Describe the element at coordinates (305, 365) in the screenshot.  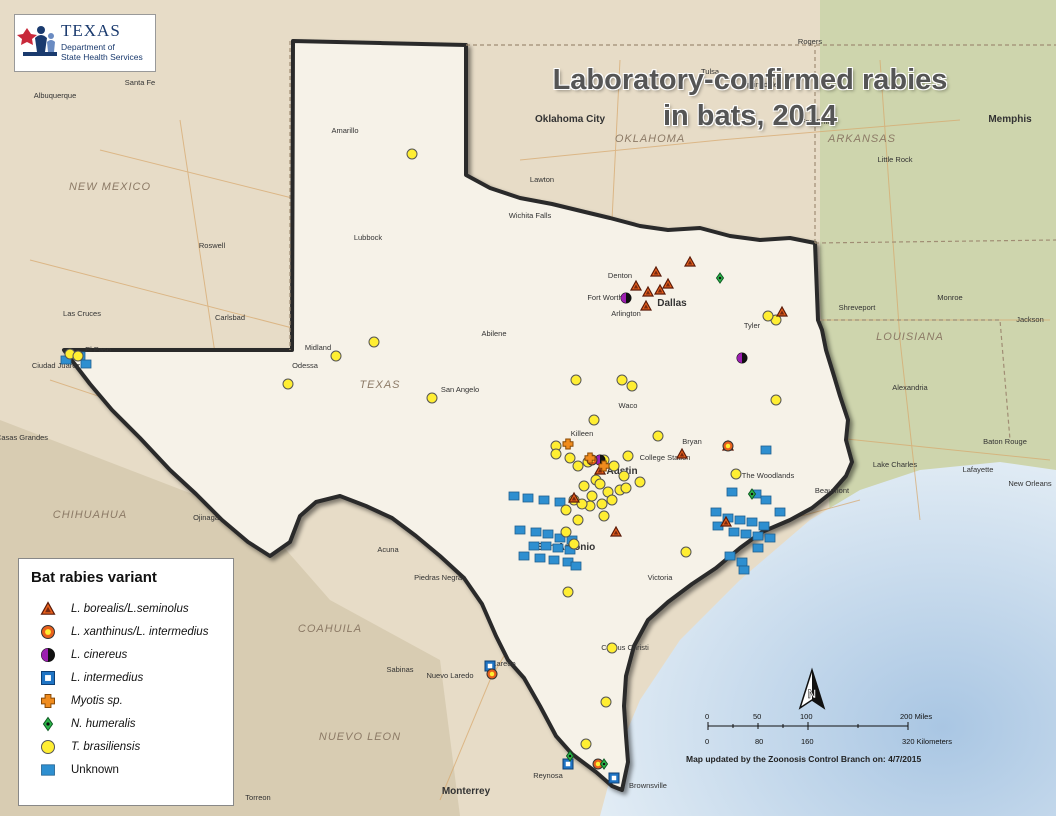
I see `city-label: Odessa` at that location.